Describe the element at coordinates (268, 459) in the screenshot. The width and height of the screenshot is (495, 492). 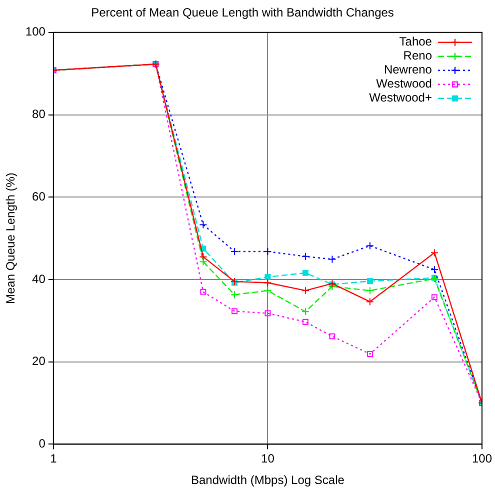
I see `x-tick-label: 10` at that location.